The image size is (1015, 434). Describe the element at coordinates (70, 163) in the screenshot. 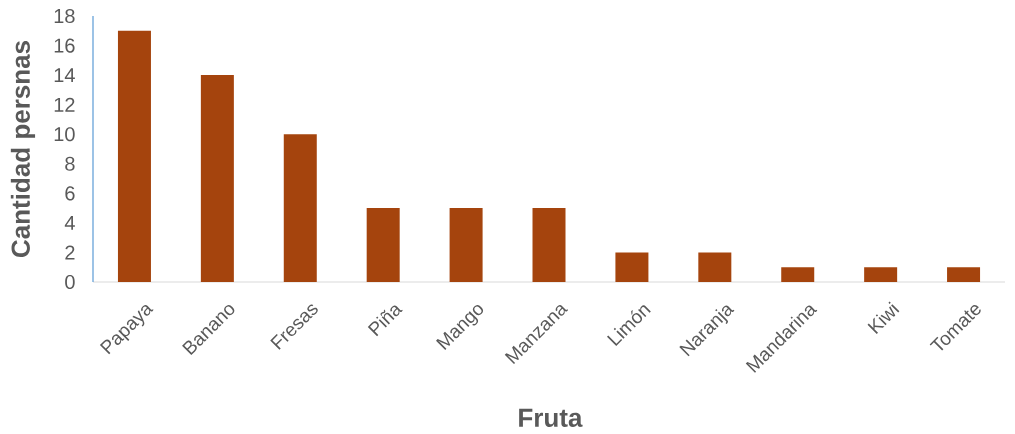

I see `y-tick-label: 8` at that location.